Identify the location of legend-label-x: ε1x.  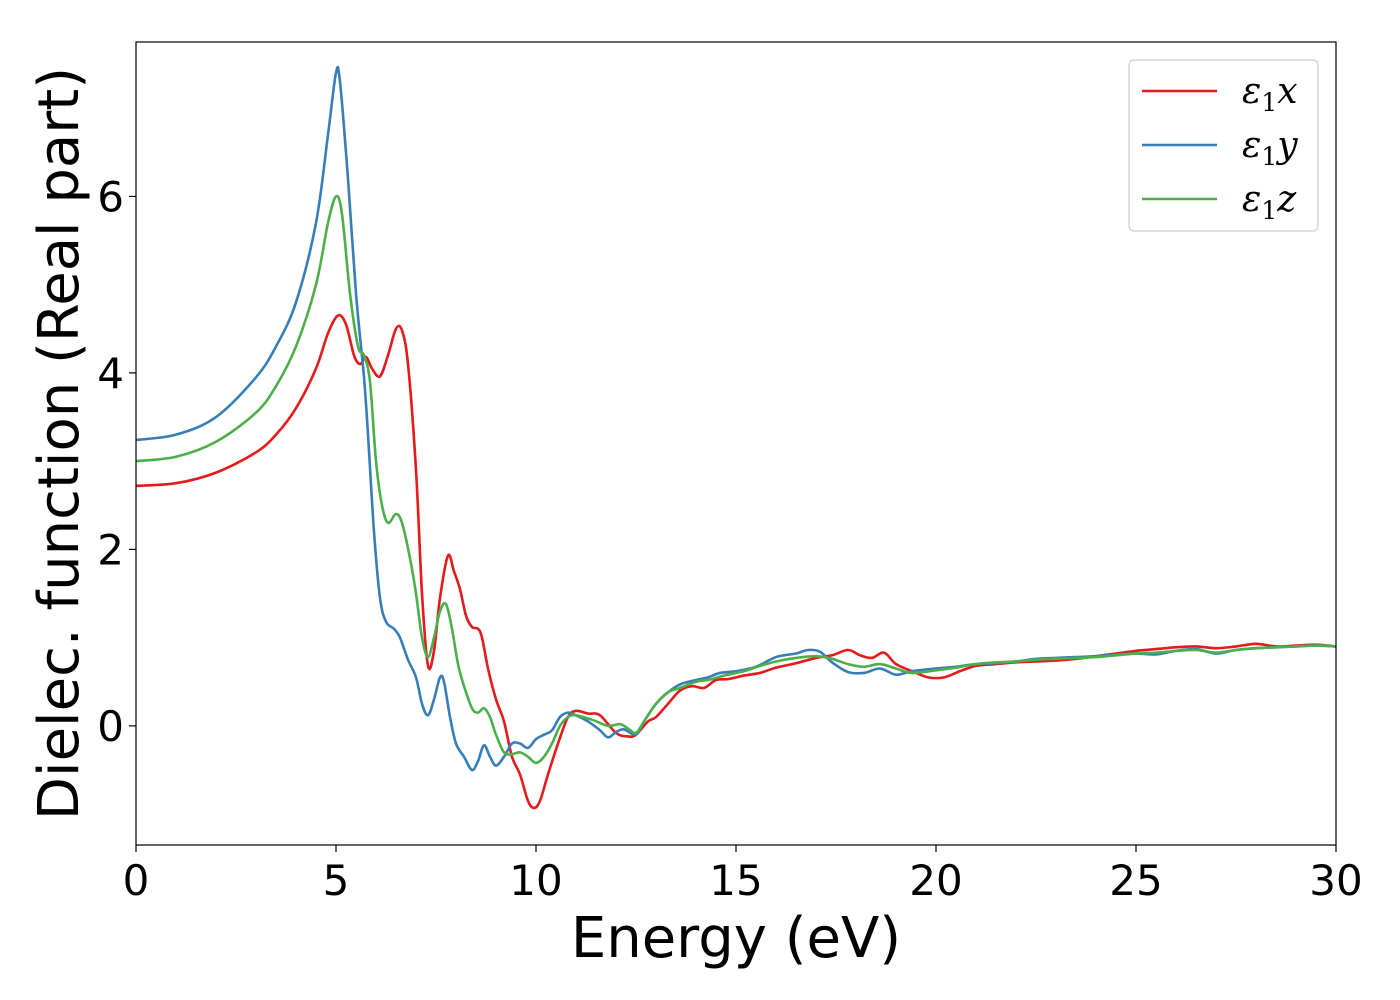
(1270, 94).